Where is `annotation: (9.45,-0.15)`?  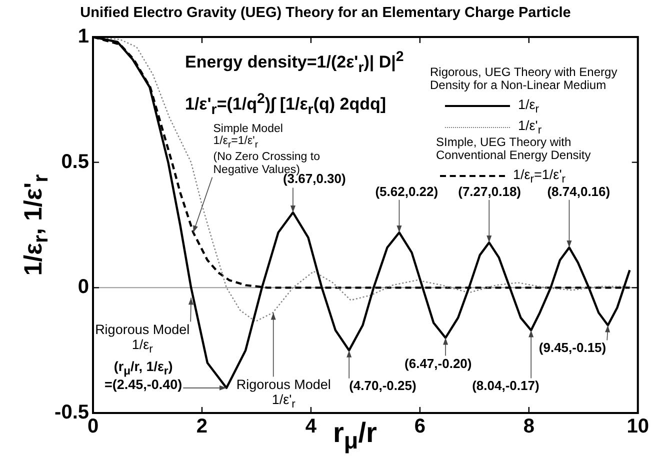
annotation: (9.45,-0.15) is located at coordinates (572, 348).